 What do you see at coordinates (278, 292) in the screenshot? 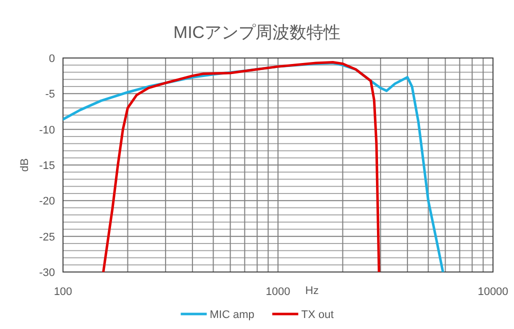
I see `x-tick-label: 1000` at bounding box center [278, 292].